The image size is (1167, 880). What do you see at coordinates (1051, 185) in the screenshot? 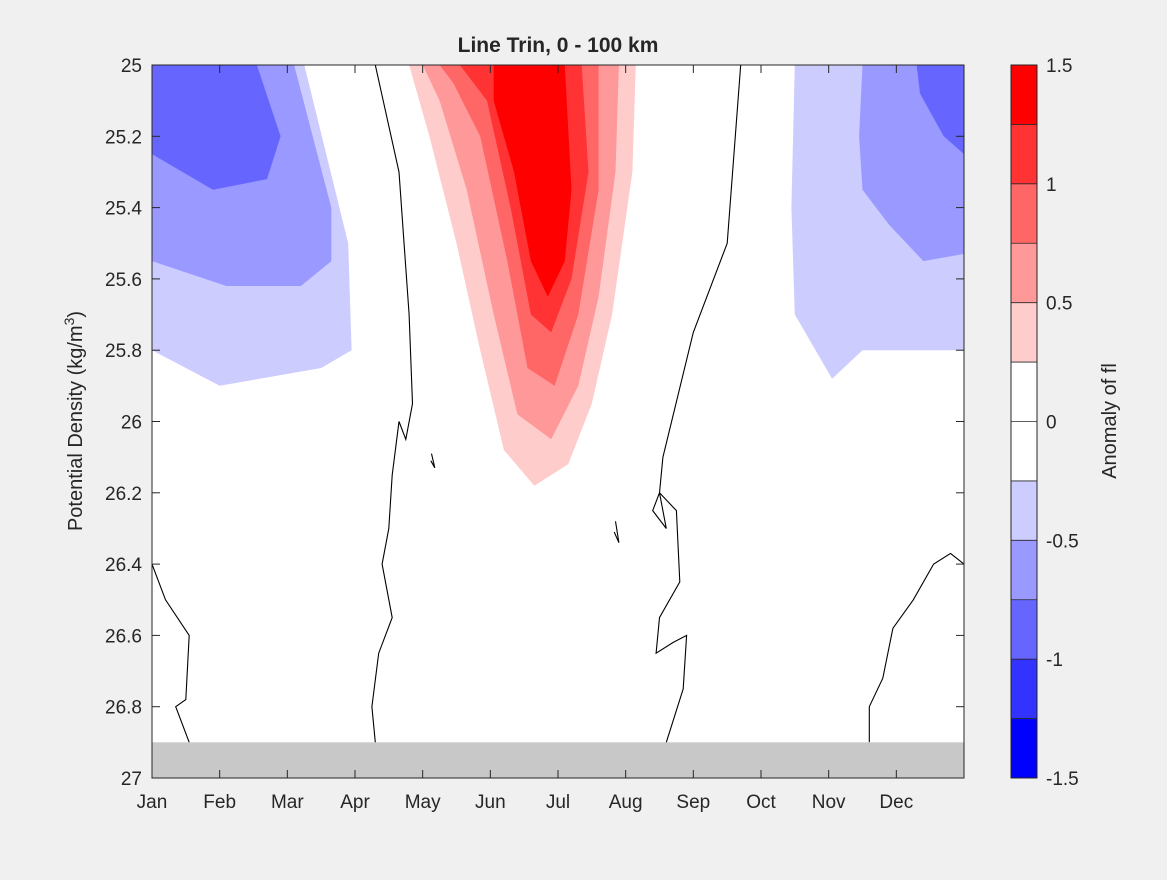
I see `colorbar-tick-label: 1` at bounding box center [1051, 185].